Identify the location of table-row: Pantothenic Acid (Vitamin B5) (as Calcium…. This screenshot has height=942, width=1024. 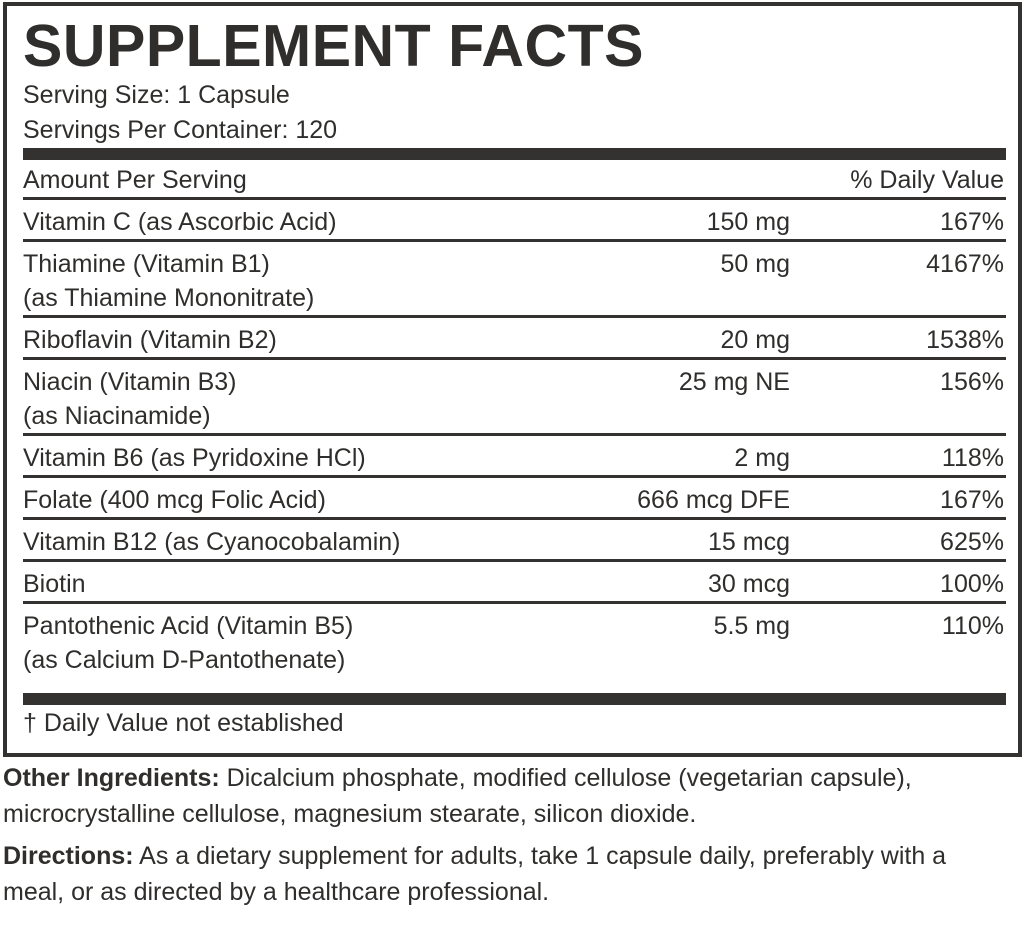
(514, 648).